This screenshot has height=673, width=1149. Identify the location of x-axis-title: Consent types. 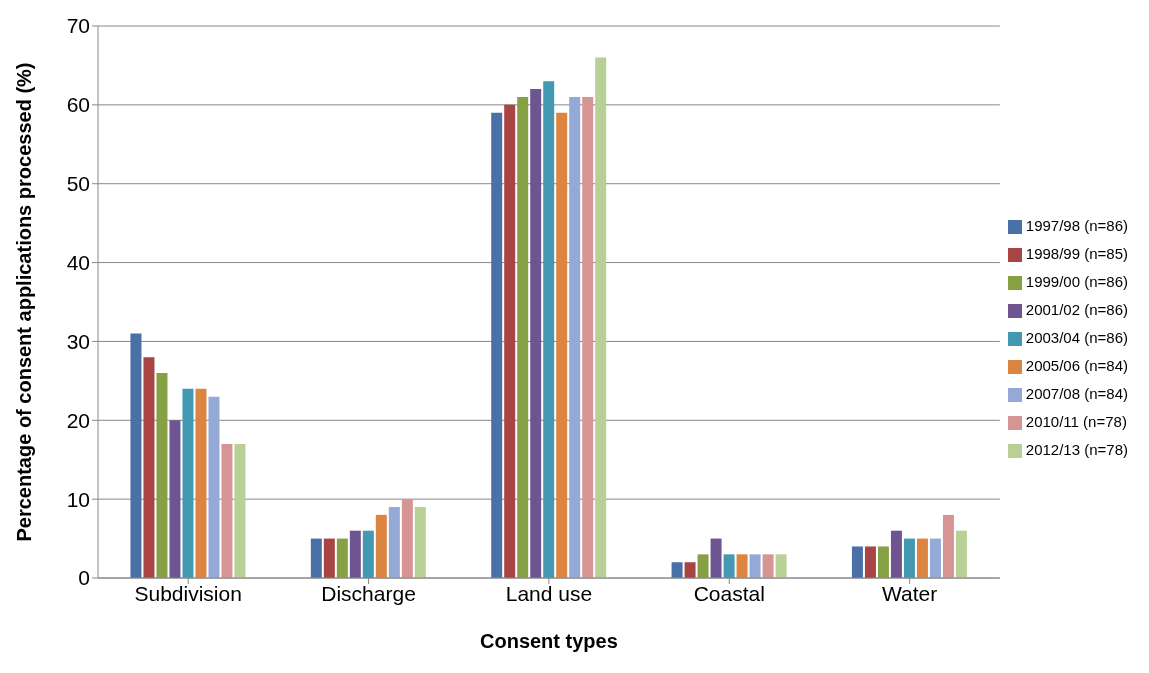
(549, 641).